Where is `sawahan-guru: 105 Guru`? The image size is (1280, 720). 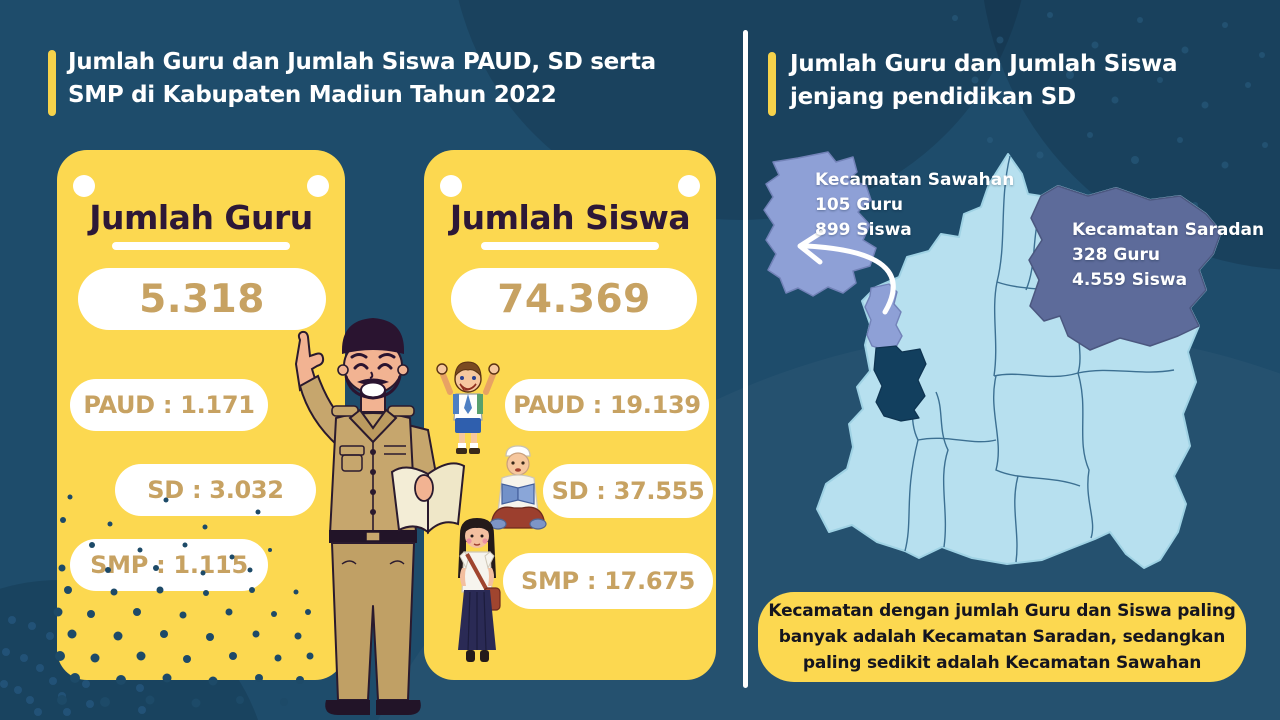 sawahan-guru: 105 Guru is located at coordinates (859, 205).